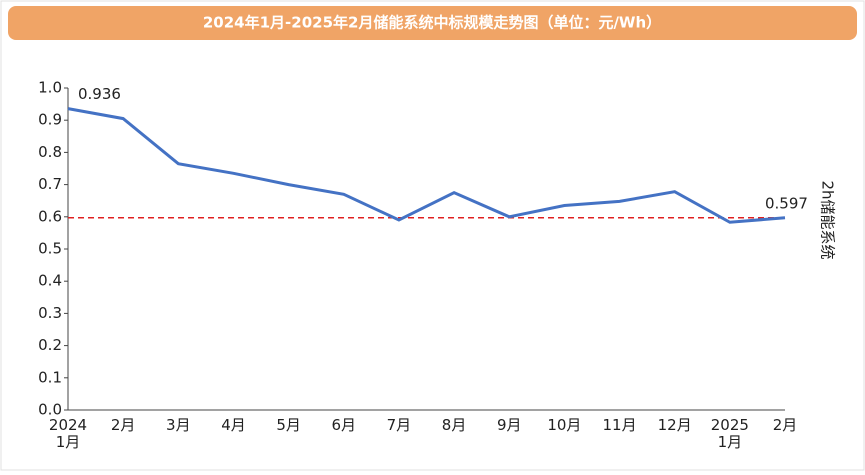  I want to click on y-tick-label: 0.4, so click(50, 281).